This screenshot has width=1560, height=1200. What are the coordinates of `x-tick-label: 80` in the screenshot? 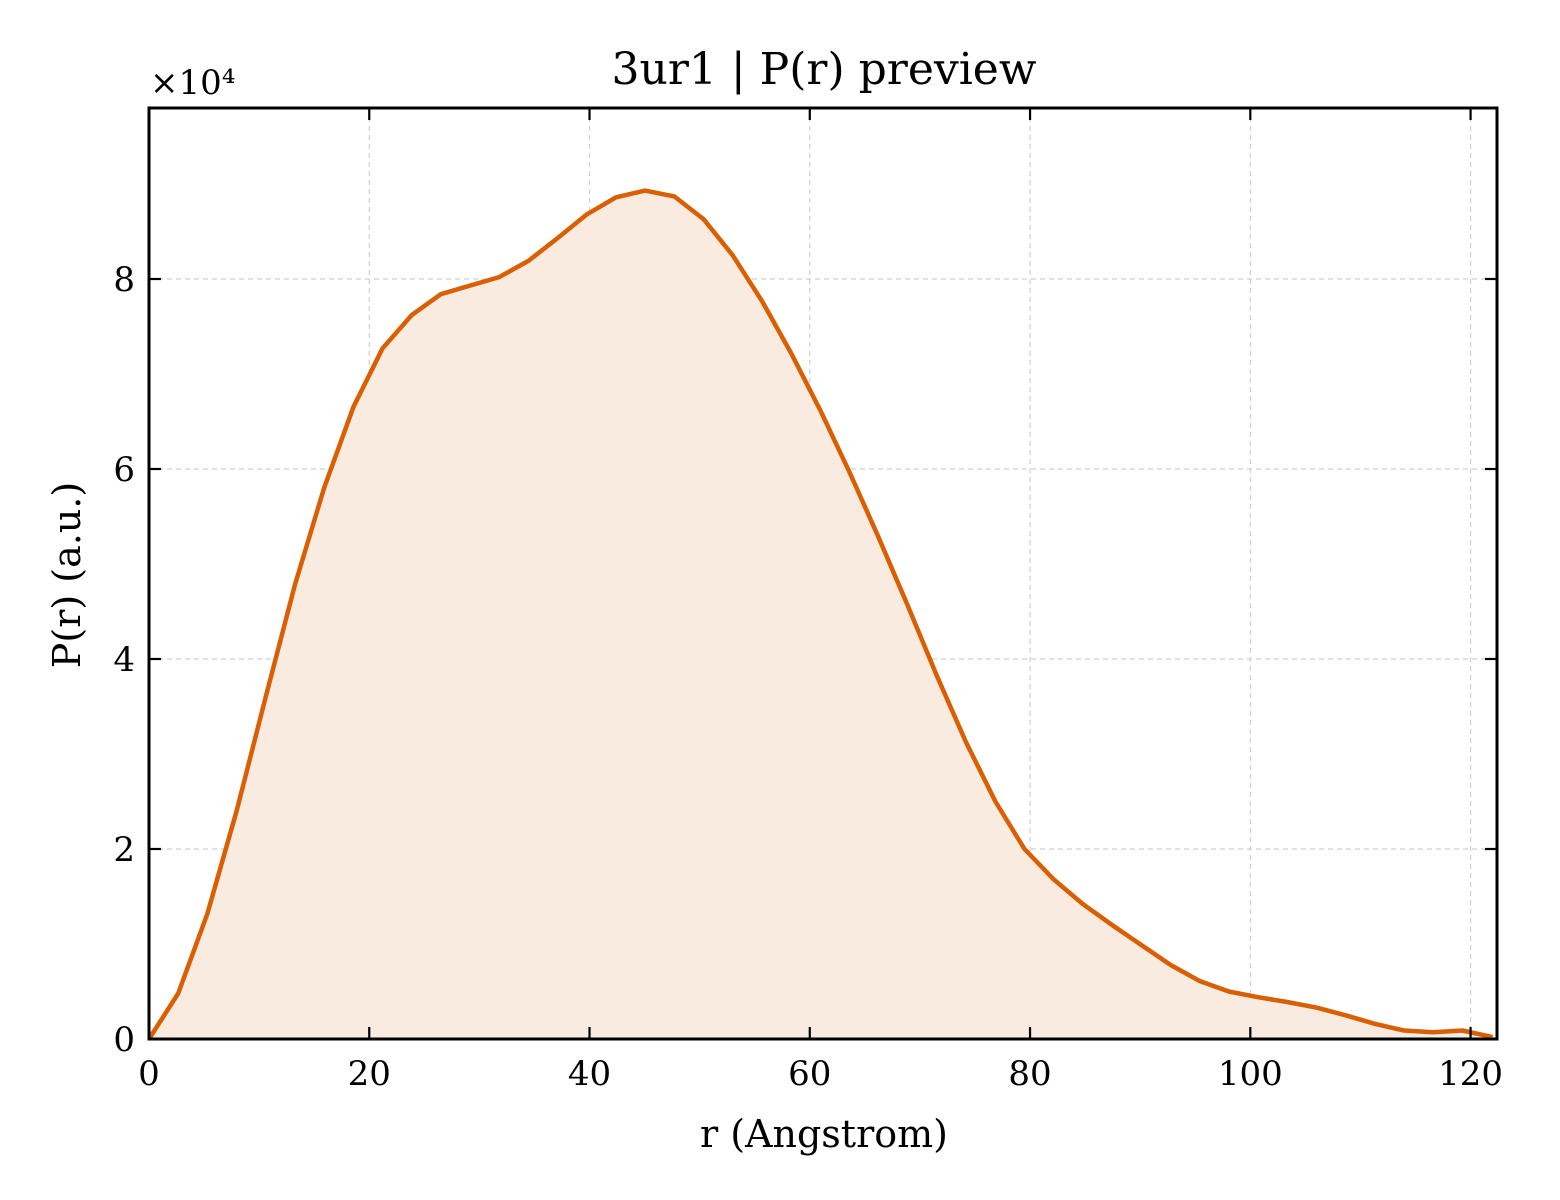 It's located at (1029, 1074).